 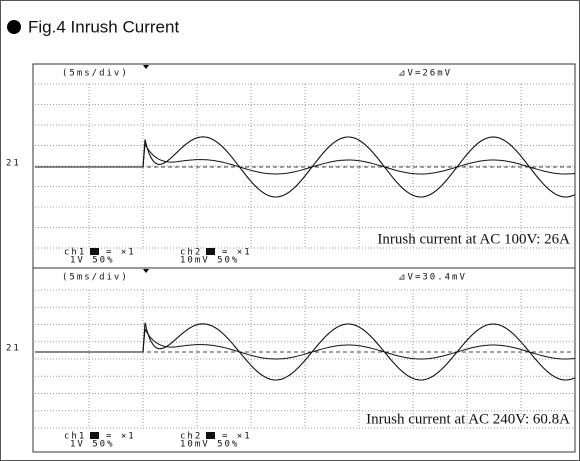 I want to click on delta-v: ⊿V=30.4mV, so click(x=432, y=278).